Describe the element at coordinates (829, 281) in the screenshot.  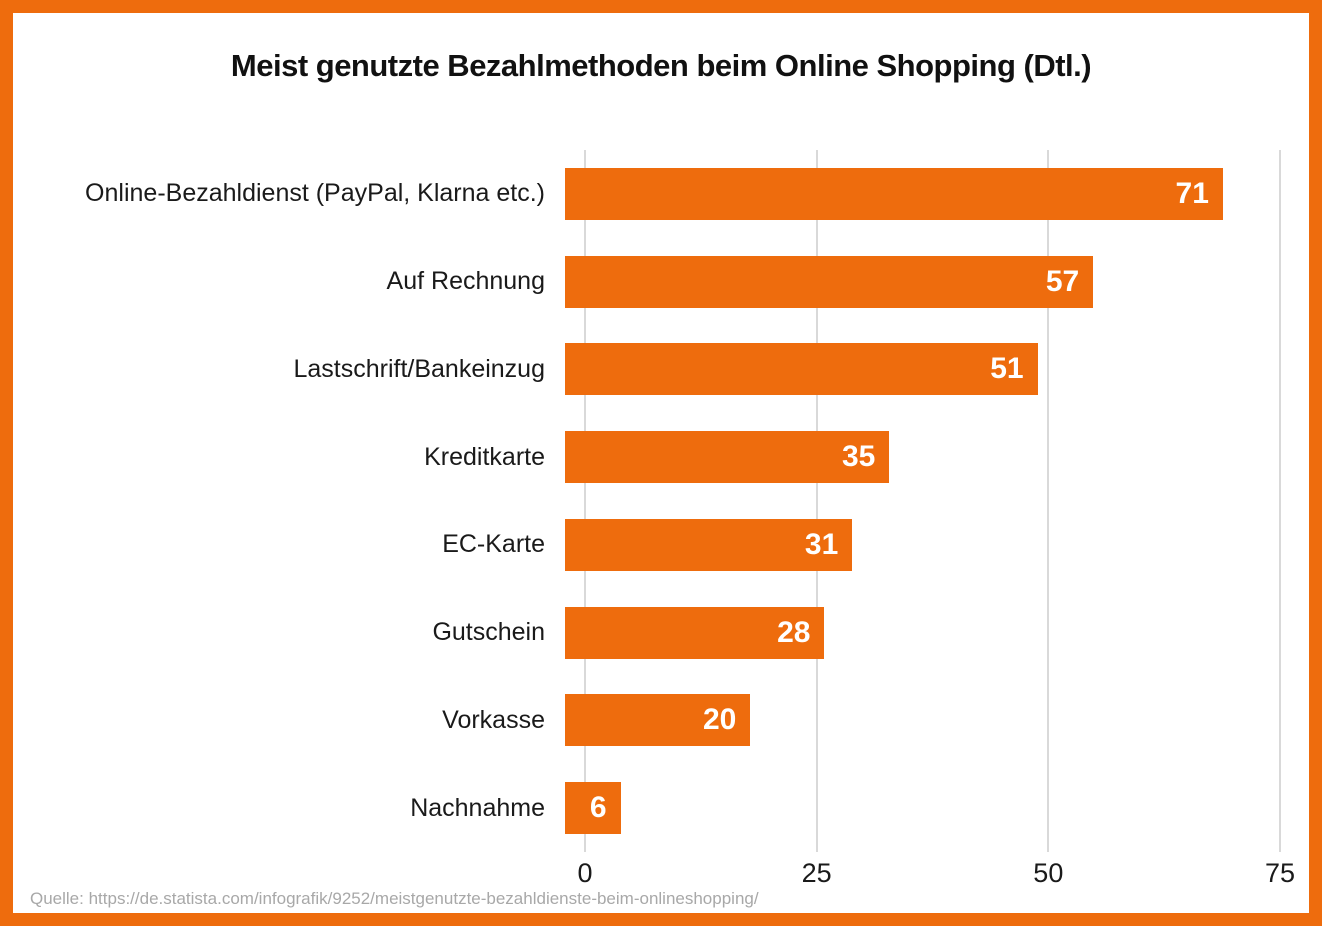
I see `bar: 57` at that location.